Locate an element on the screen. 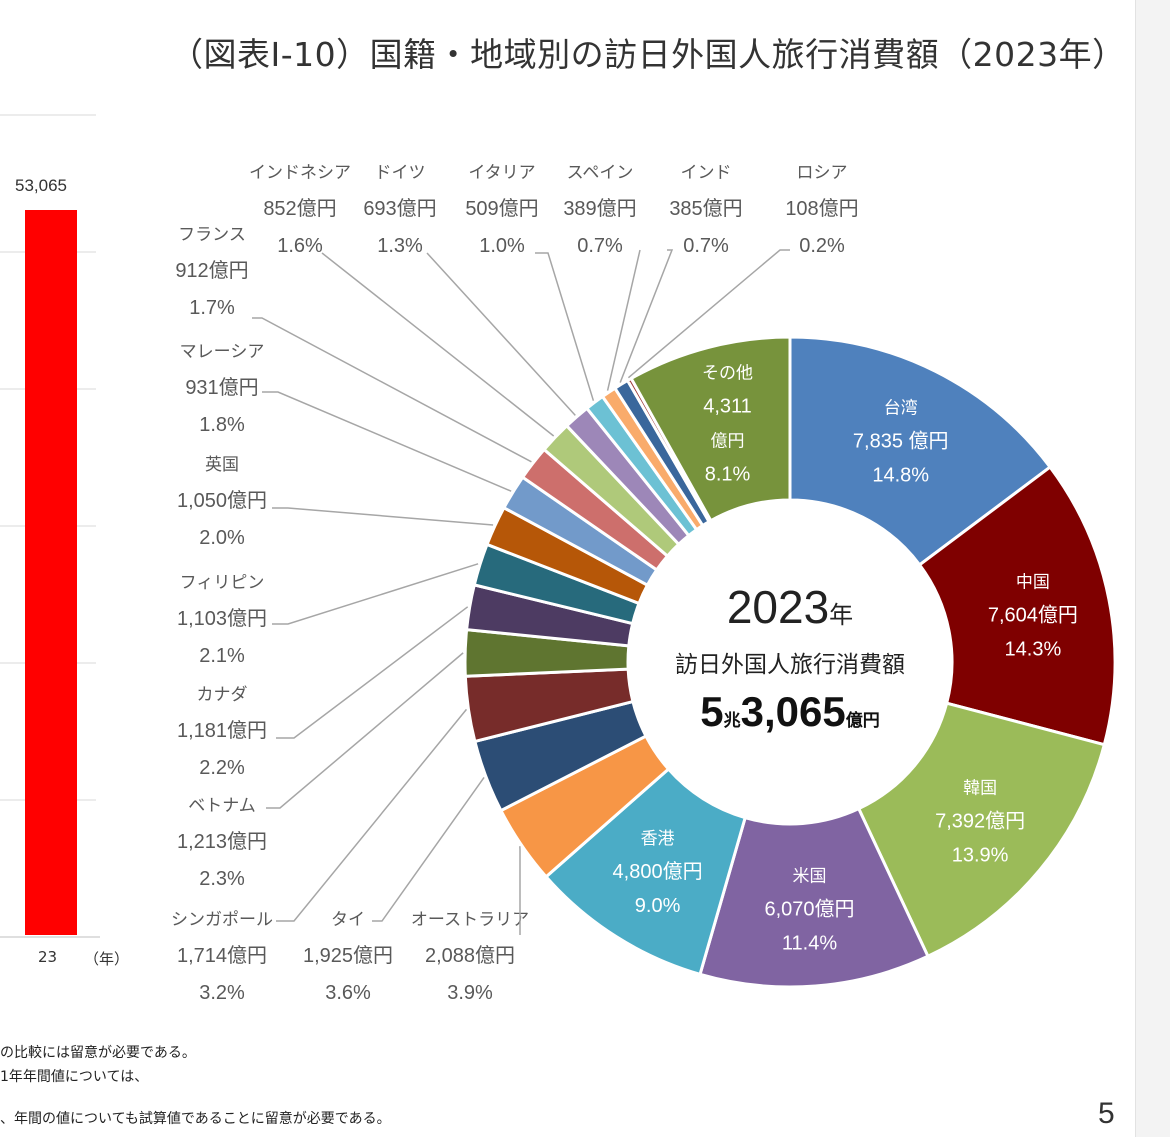  center-year-label: 2023年 is located at coordinates (790, 607).